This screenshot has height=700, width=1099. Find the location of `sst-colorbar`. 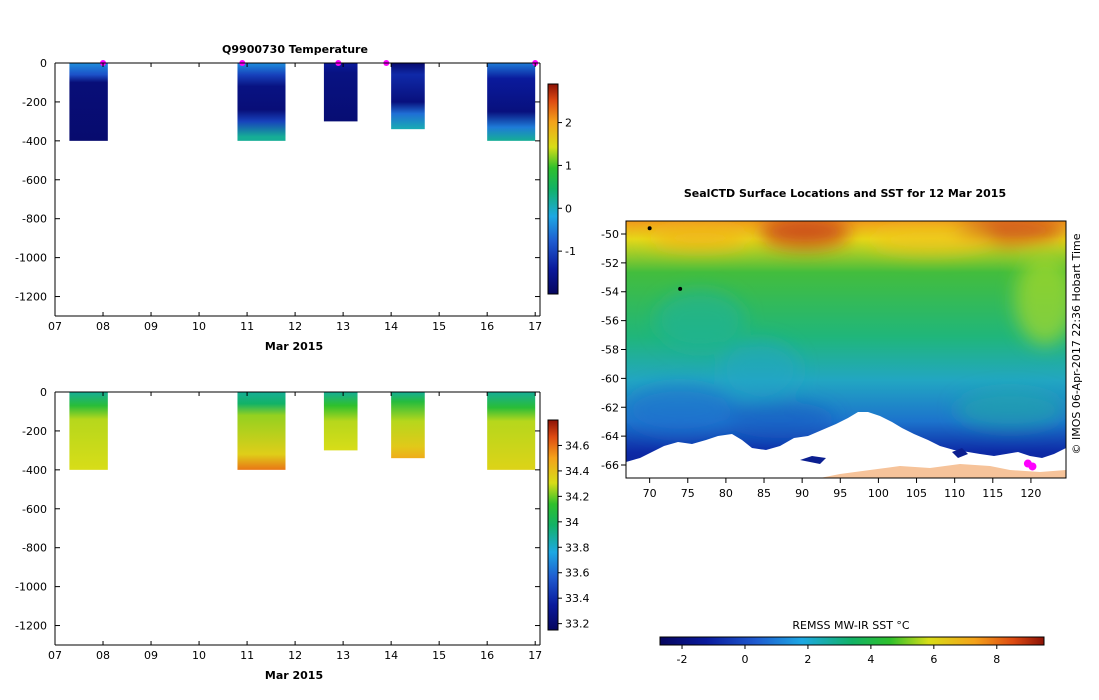

sst-colorbar is located at coordinates (852, 641).